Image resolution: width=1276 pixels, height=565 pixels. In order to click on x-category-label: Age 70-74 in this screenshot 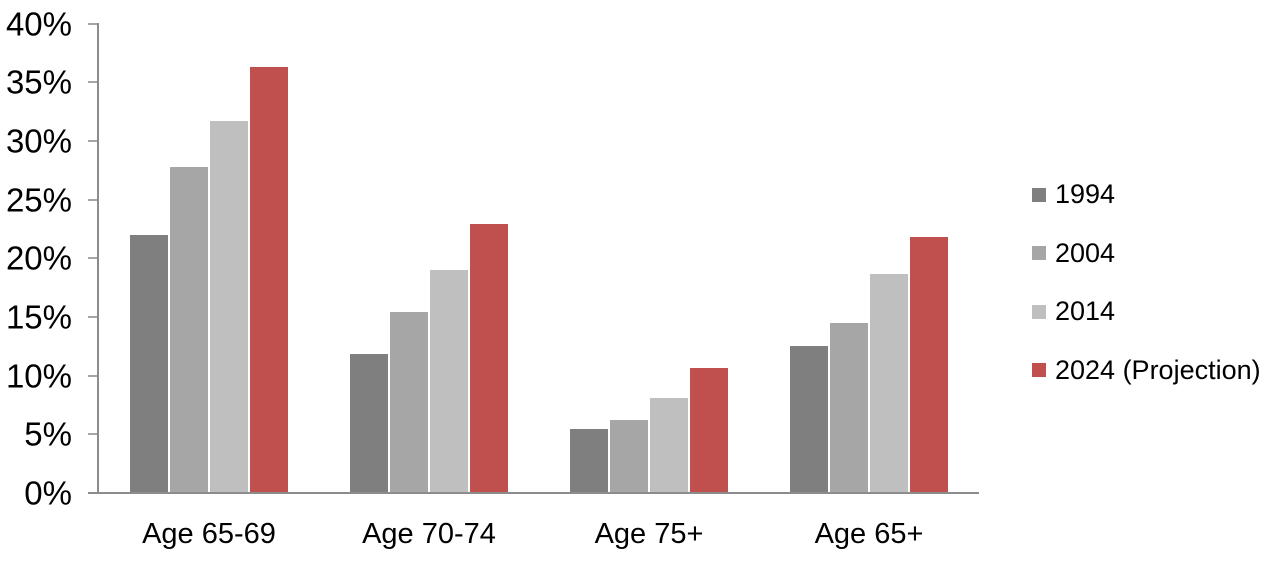, I will do `click(429, 534)`.